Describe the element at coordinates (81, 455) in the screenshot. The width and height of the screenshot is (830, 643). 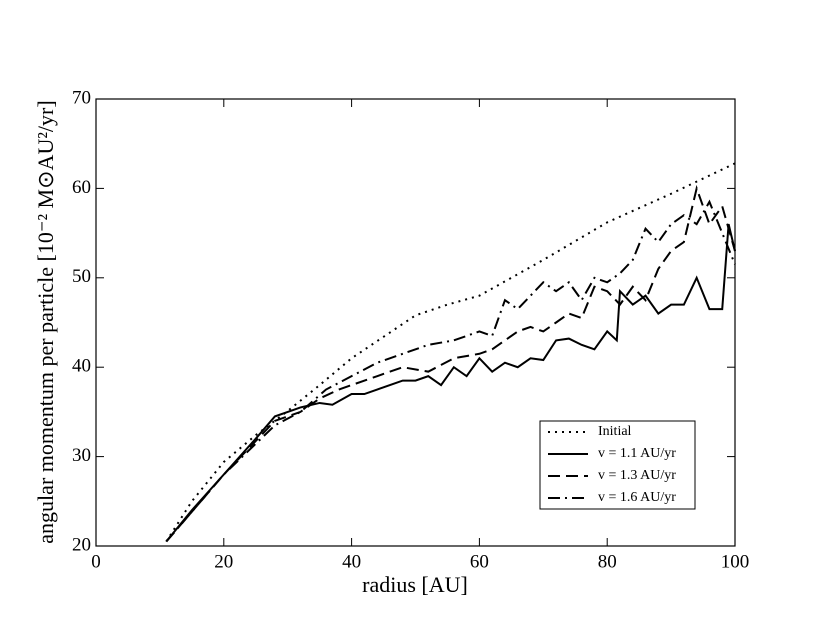
I see `y-tick-label: 30` at that location.